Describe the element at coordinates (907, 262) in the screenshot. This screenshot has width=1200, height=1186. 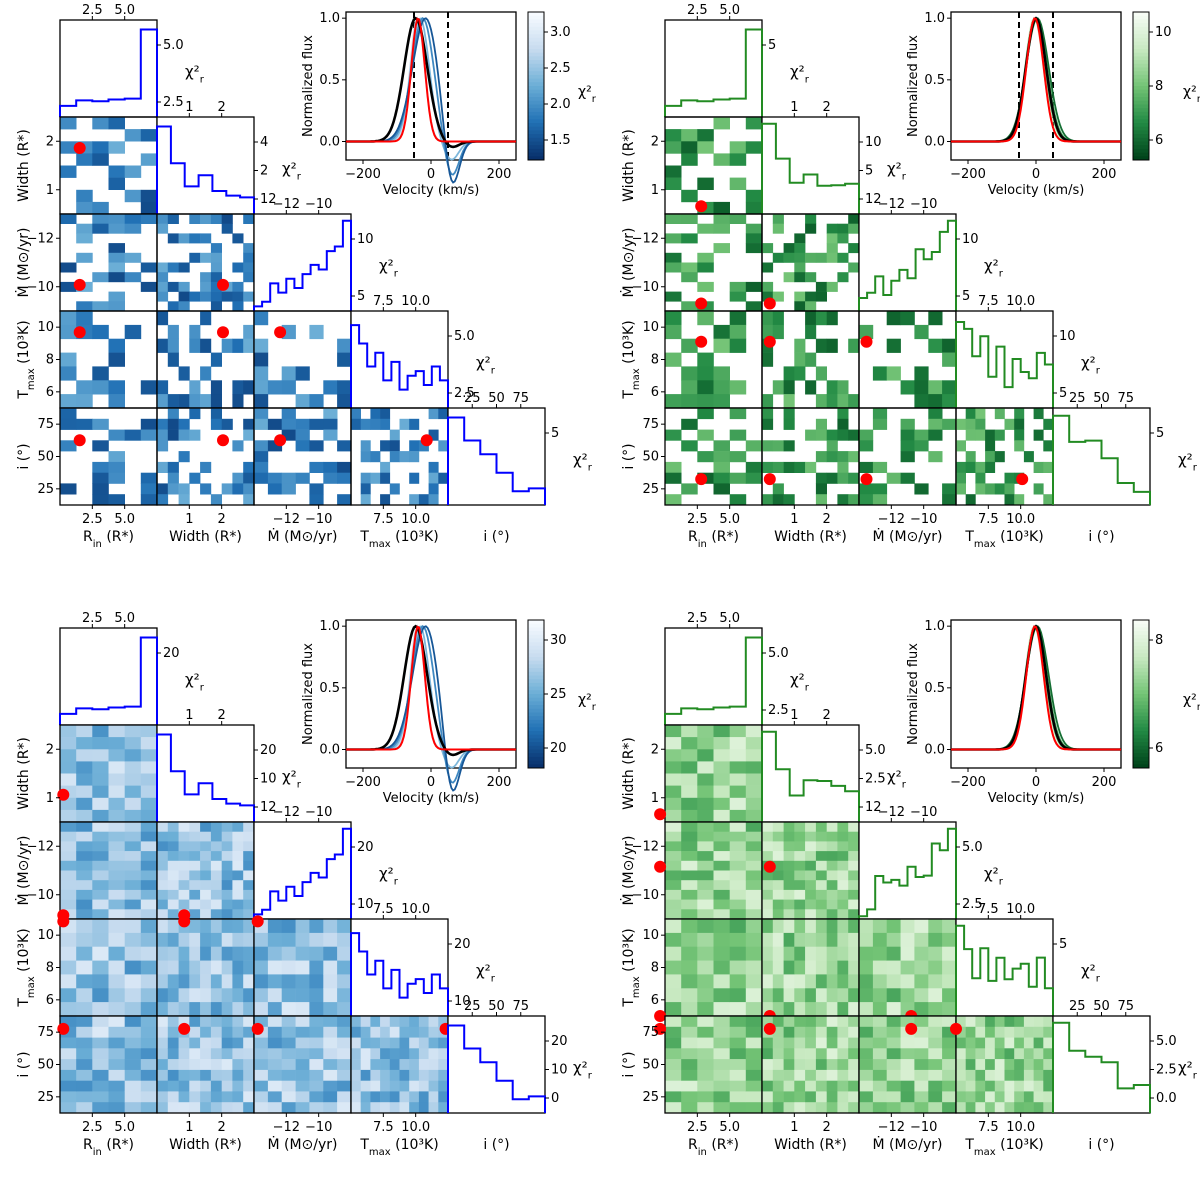
I see `histogram-frame` at that location.